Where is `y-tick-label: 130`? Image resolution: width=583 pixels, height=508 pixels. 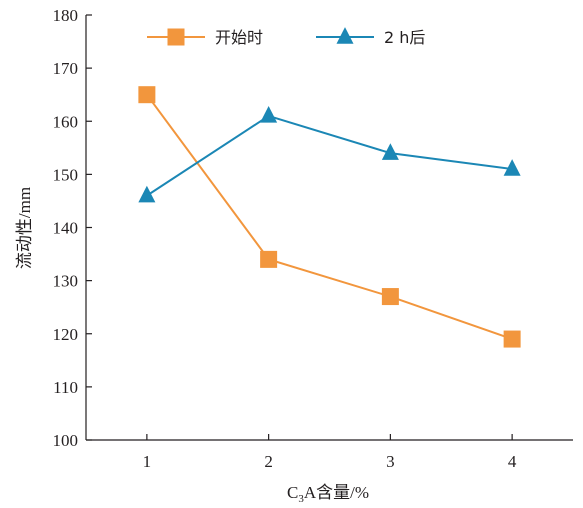
y-tick-label: 130 is located at coordinates (66, 281).